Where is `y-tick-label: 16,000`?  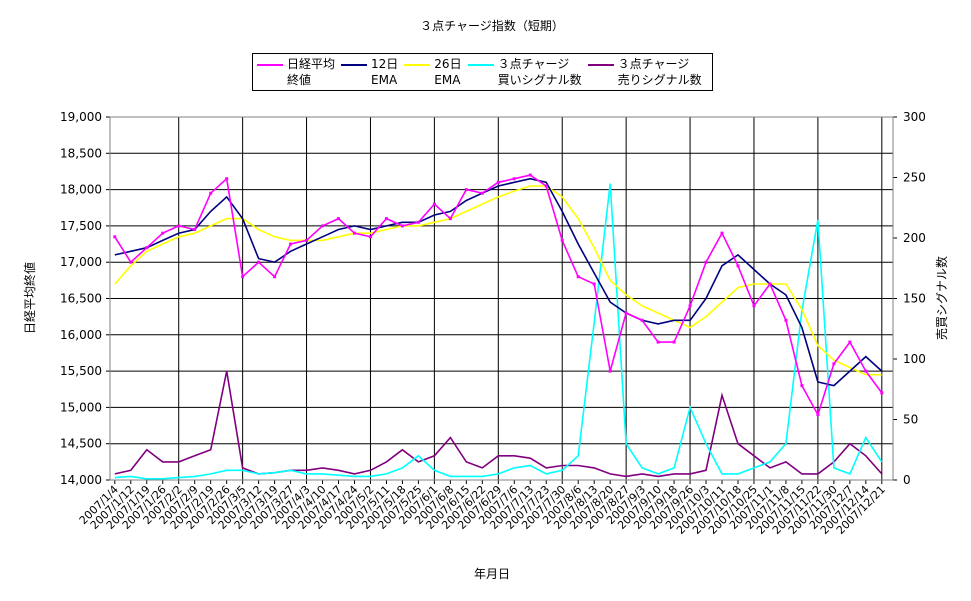
y-tick-label: 16,000 is located at coordinates (81, 335).